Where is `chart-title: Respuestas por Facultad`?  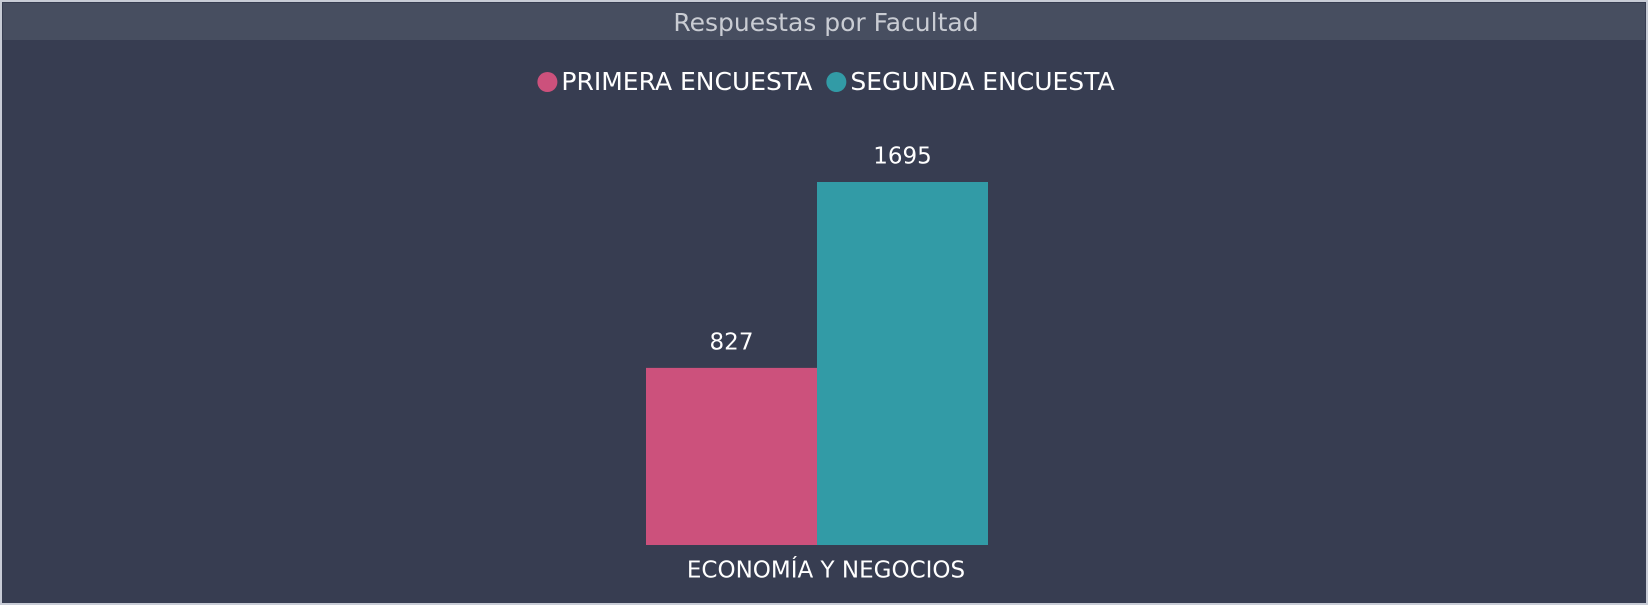 chart-title: Respuestas por Facultad is located at coordinates (825, 22).